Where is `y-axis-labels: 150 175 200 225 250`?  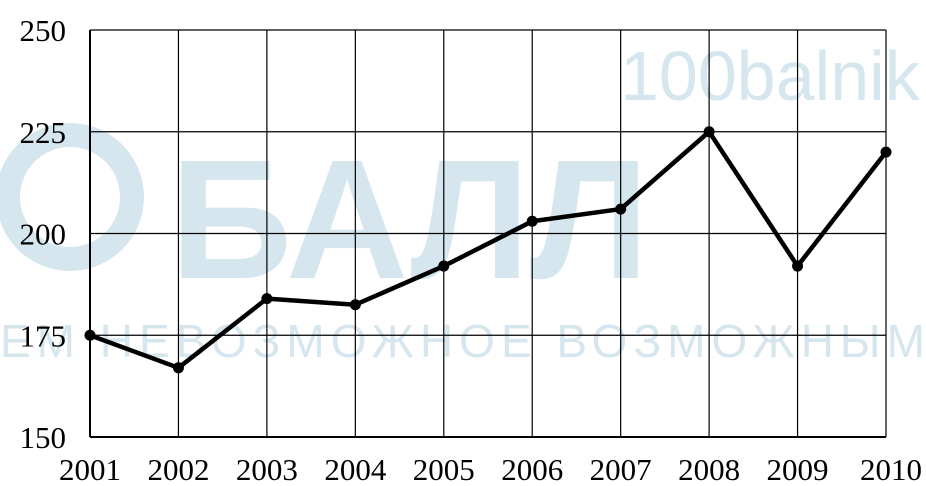 y-axis-labels: 150 175 200 225 250 is located at coordinates (43, 234).